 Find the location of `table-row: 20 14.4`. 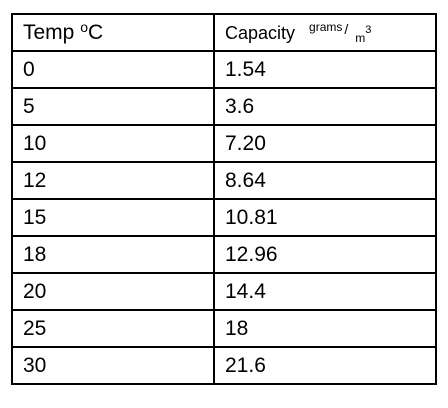

table-row: 20 14.4 is located at coordinates (224, 291).